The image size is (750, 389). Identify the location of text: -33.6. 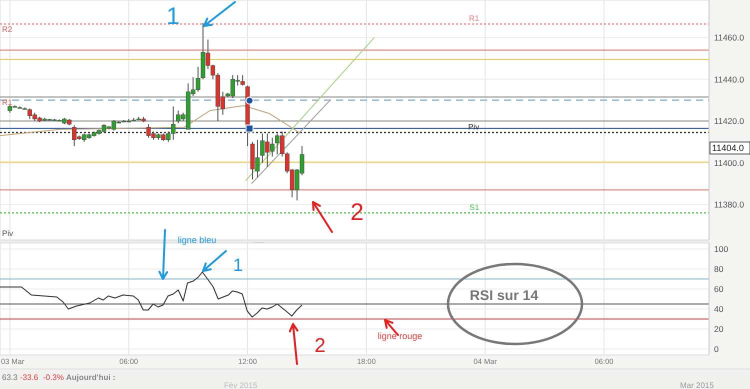
(29, 377).